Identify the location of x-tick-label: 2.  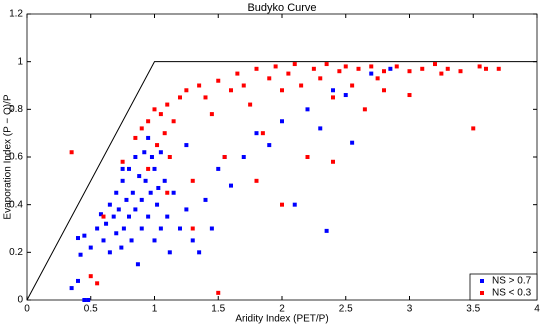
(282, 309).